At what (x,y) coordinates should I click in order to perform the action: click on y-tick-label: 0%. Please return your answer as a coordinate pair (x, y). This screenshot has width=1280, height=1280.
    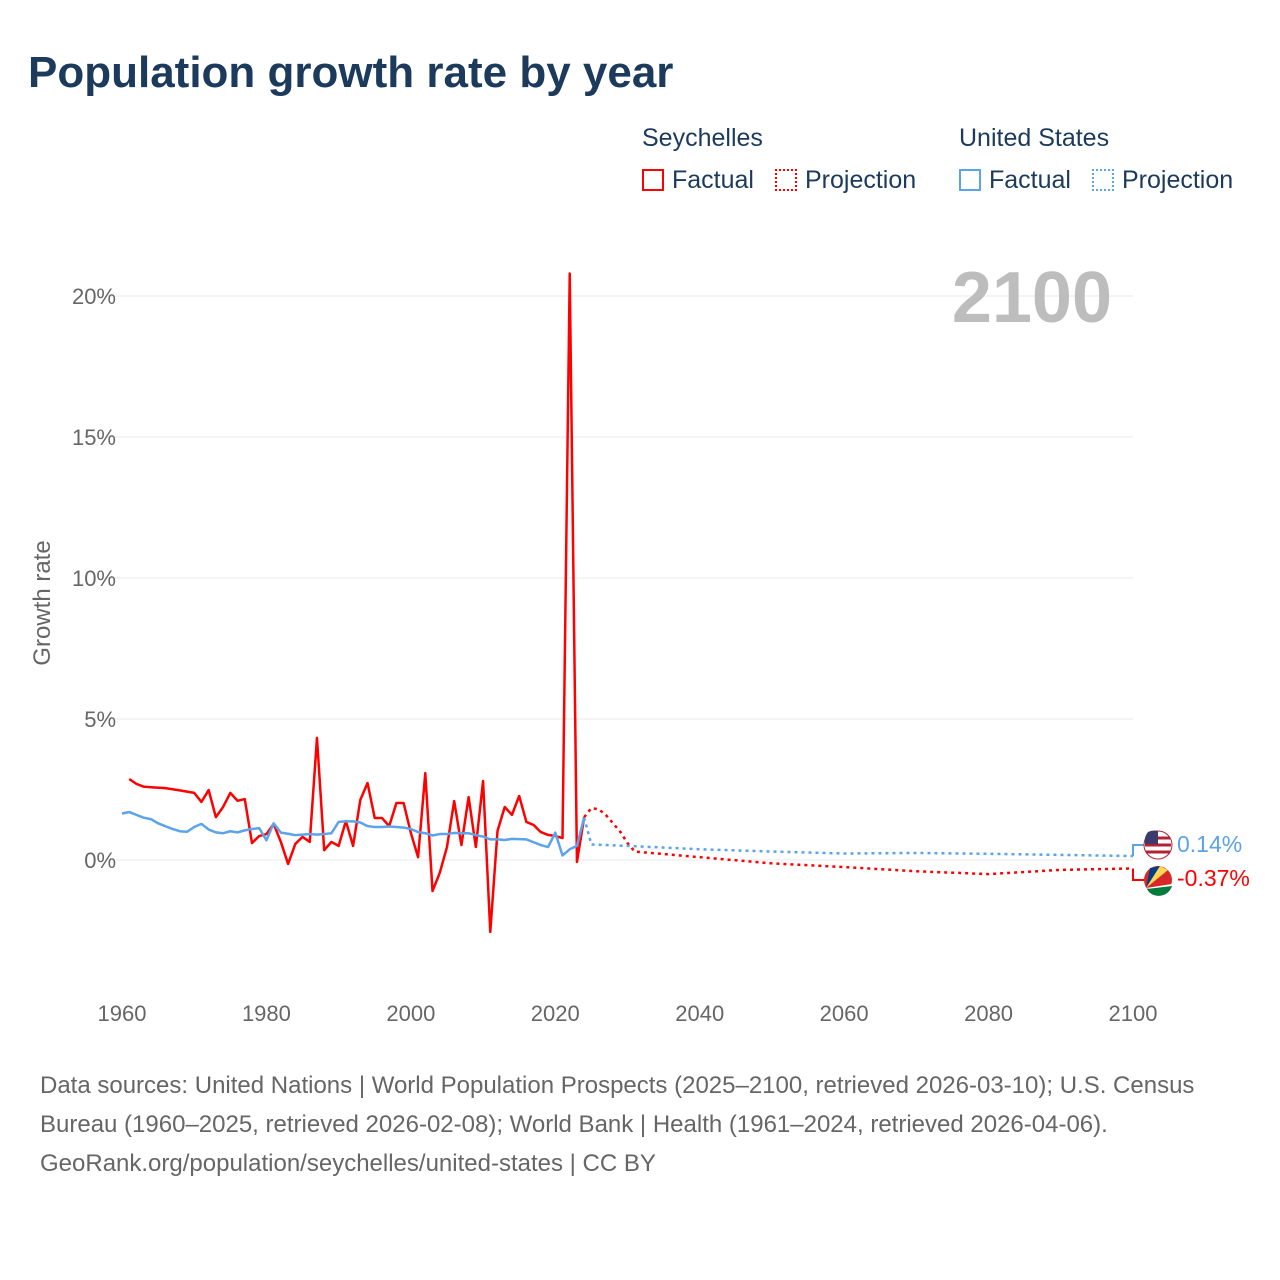
    Looking at the image, I should click on (100, 860).